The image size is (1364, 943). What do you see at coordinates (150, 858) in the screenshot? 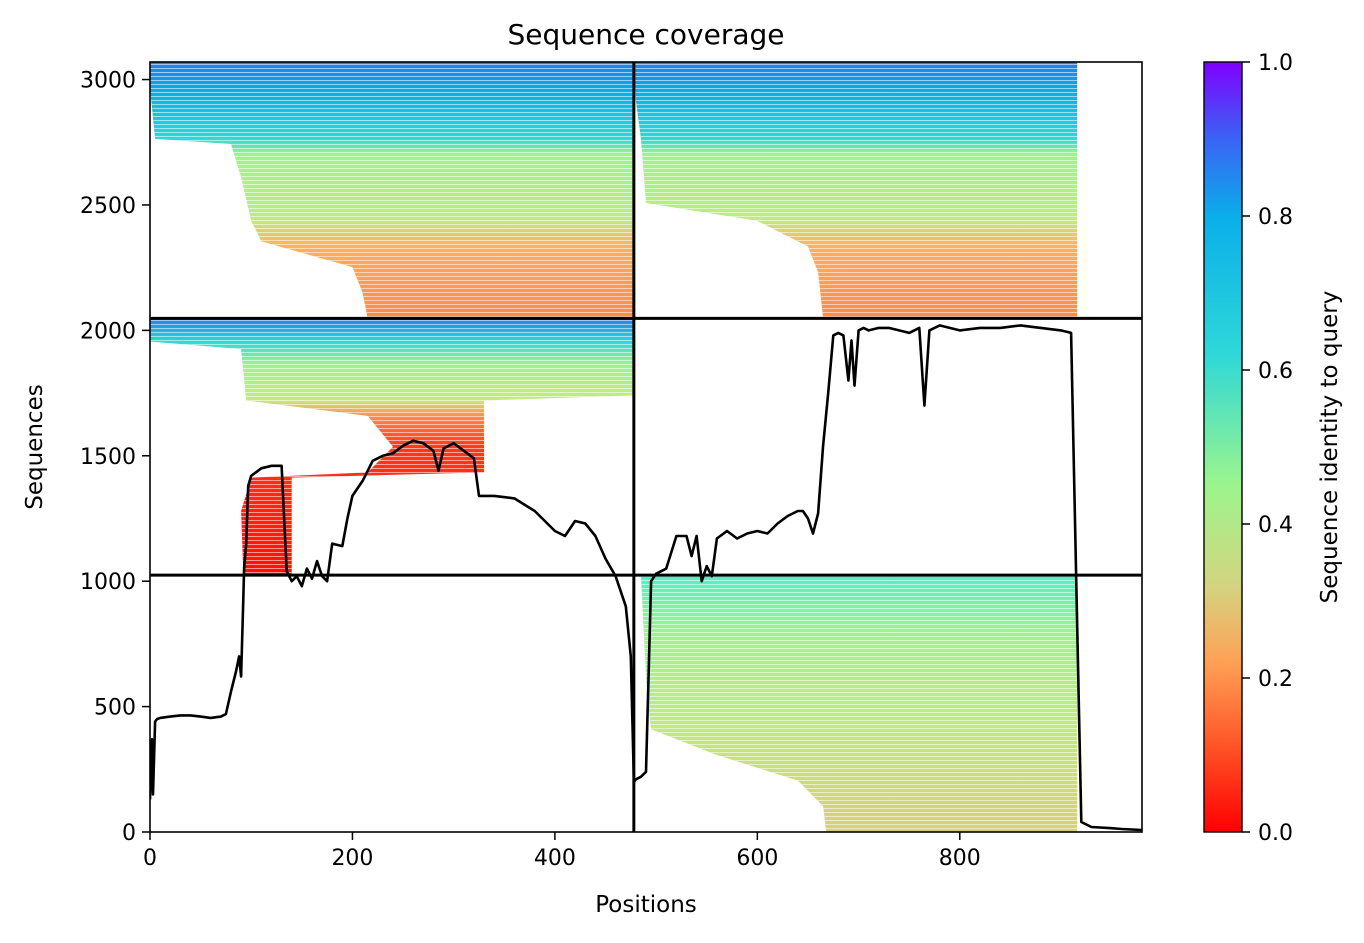
I see `x-tick-label: 0` at bounding box center [150, 858].